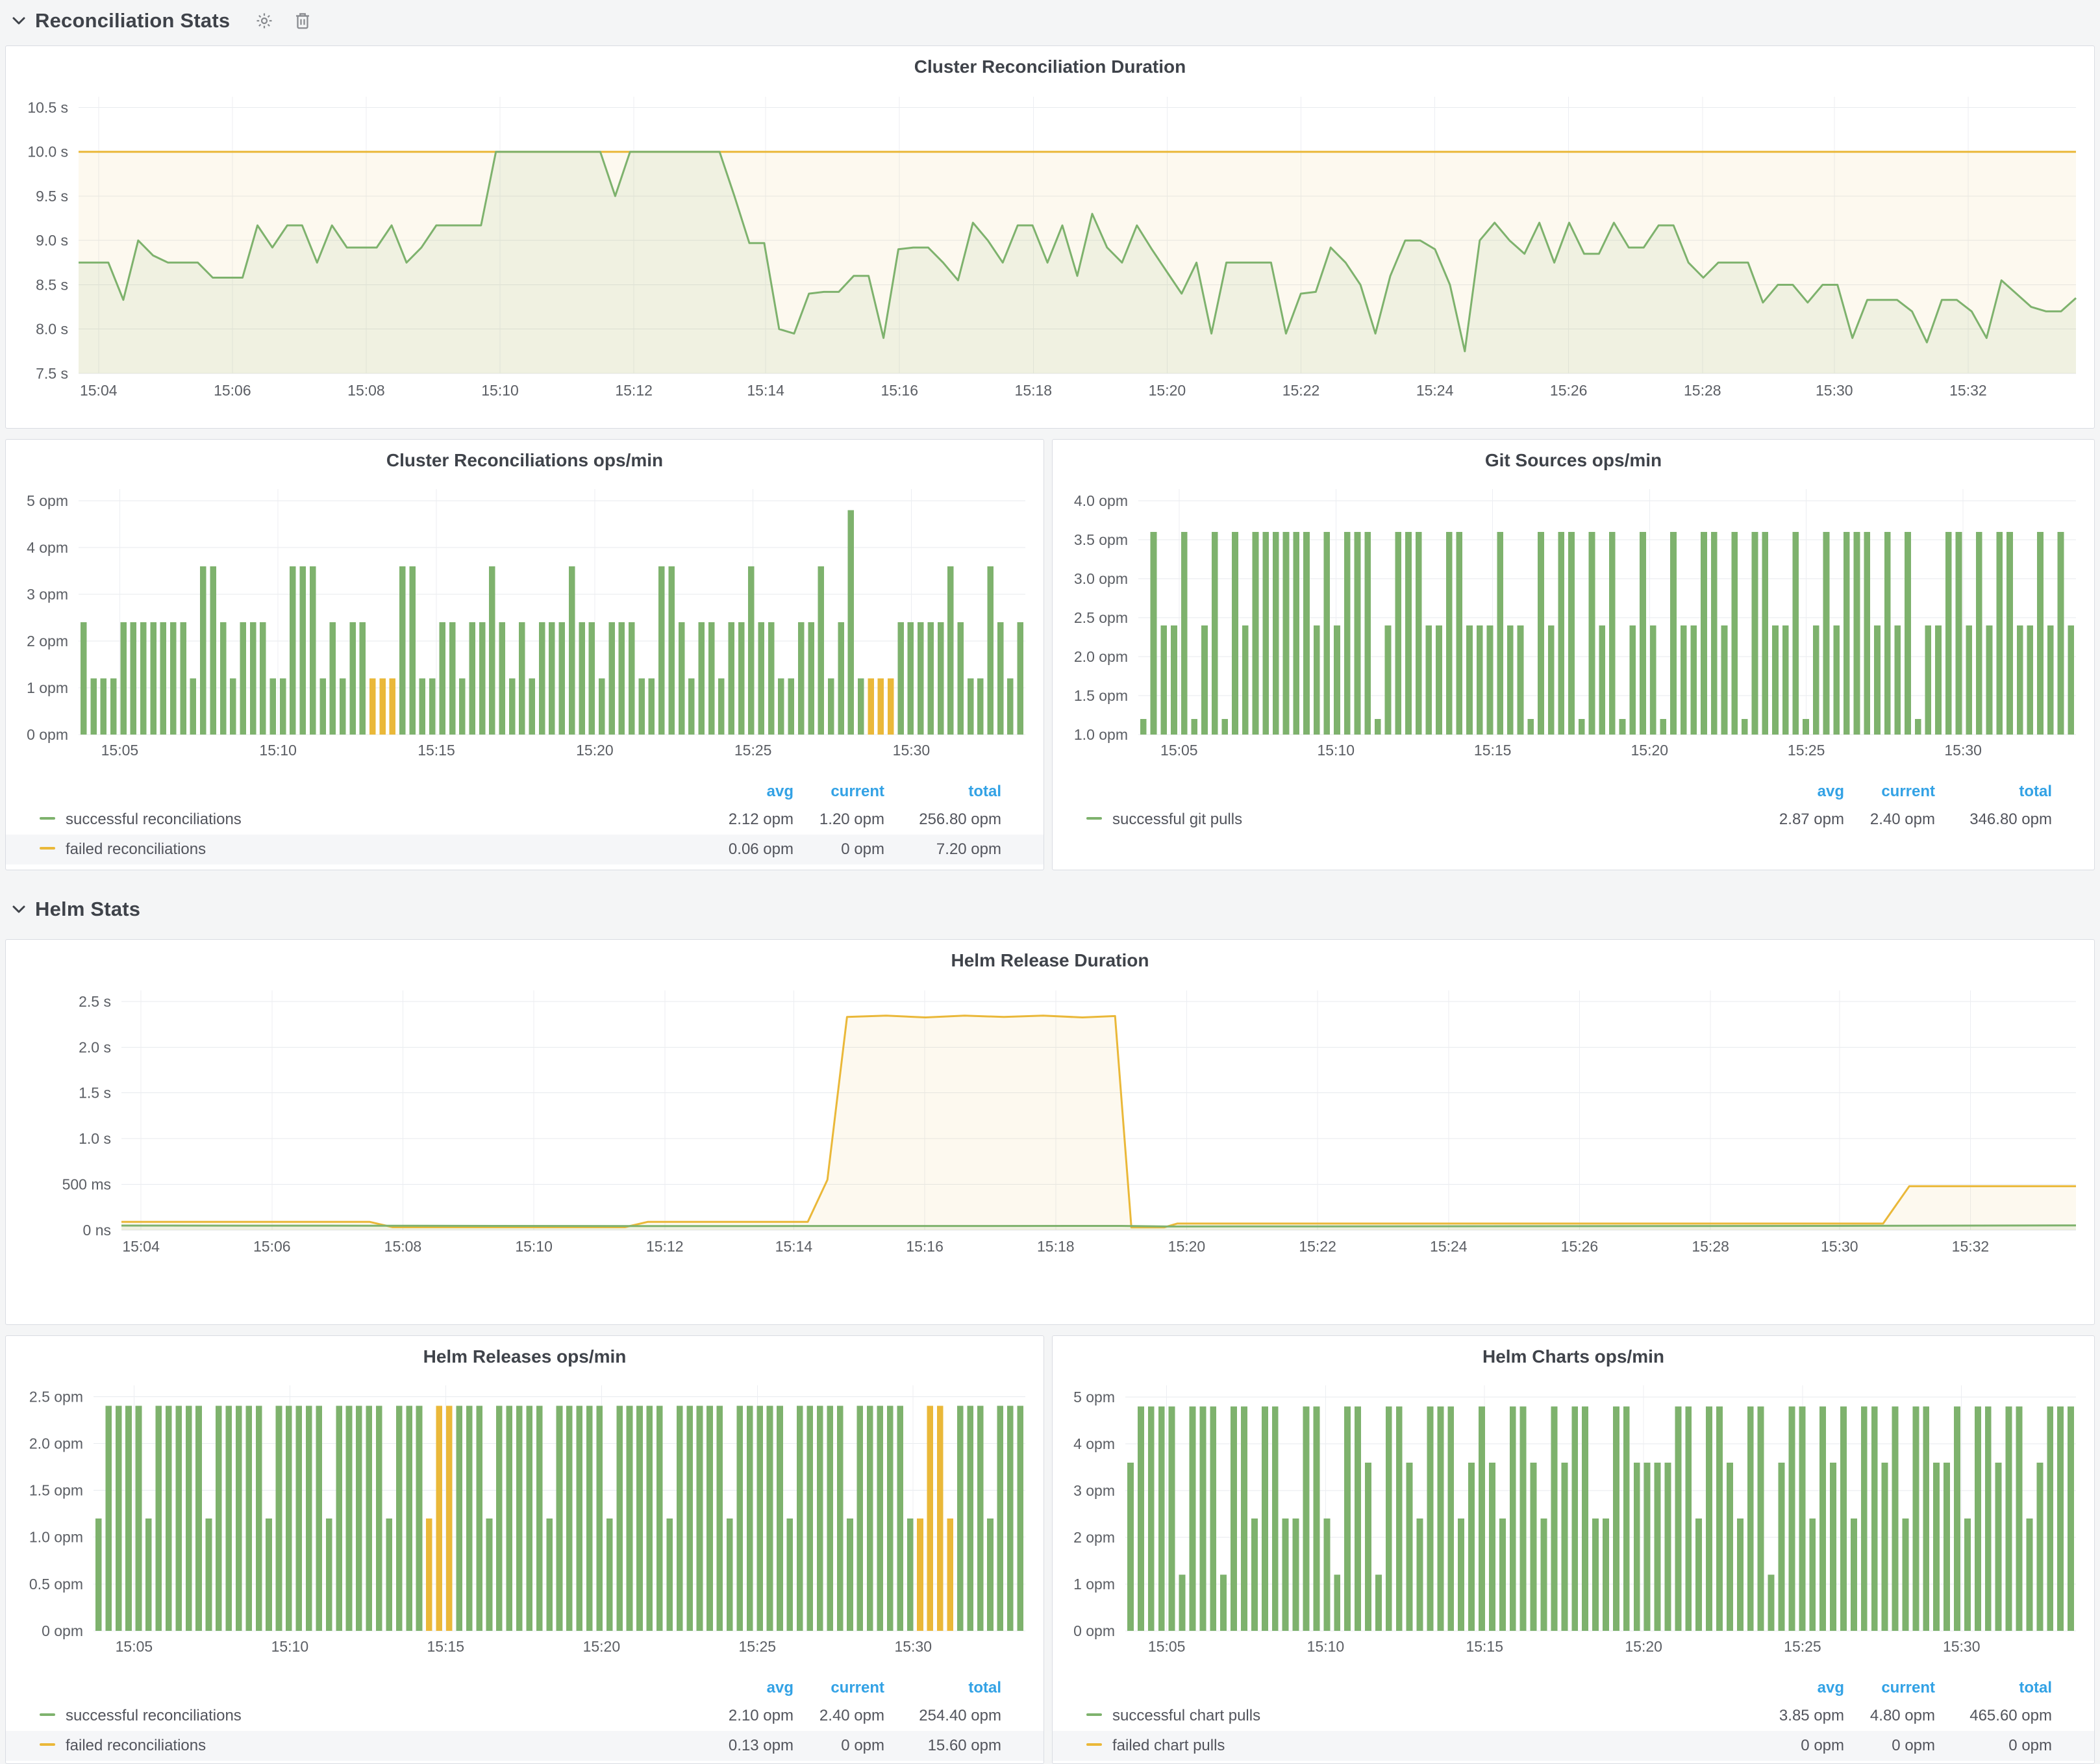 This screenshot has height=1764, width=2100. Describe the element at coordinates (88, 909) in the screenshot. I see `section-title: Helm Stats` at that location.